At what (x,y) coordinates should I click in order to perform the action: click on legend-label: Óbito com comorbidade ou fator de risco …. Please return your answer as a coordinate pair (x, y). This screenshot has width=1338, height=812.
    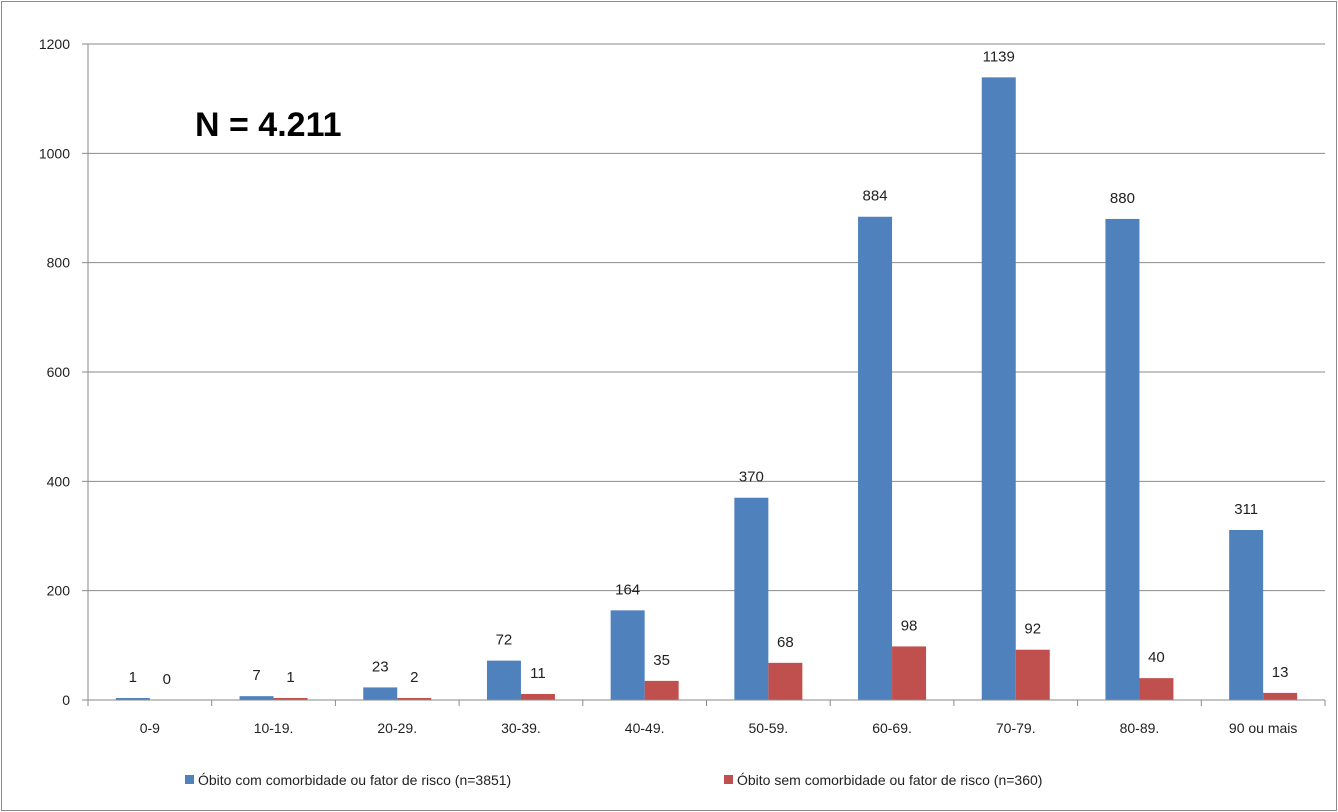
    Looking at the image, I should click on (354, 780).